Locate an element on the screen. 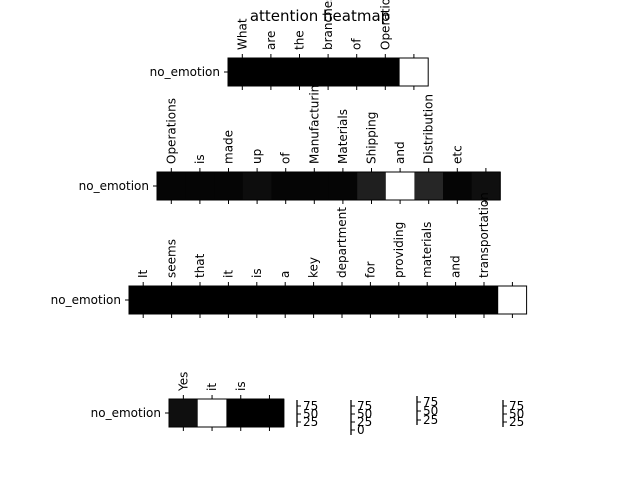 This screenshot has width=640, height=480. token-label: Materials is located at coordinates (343, 136).